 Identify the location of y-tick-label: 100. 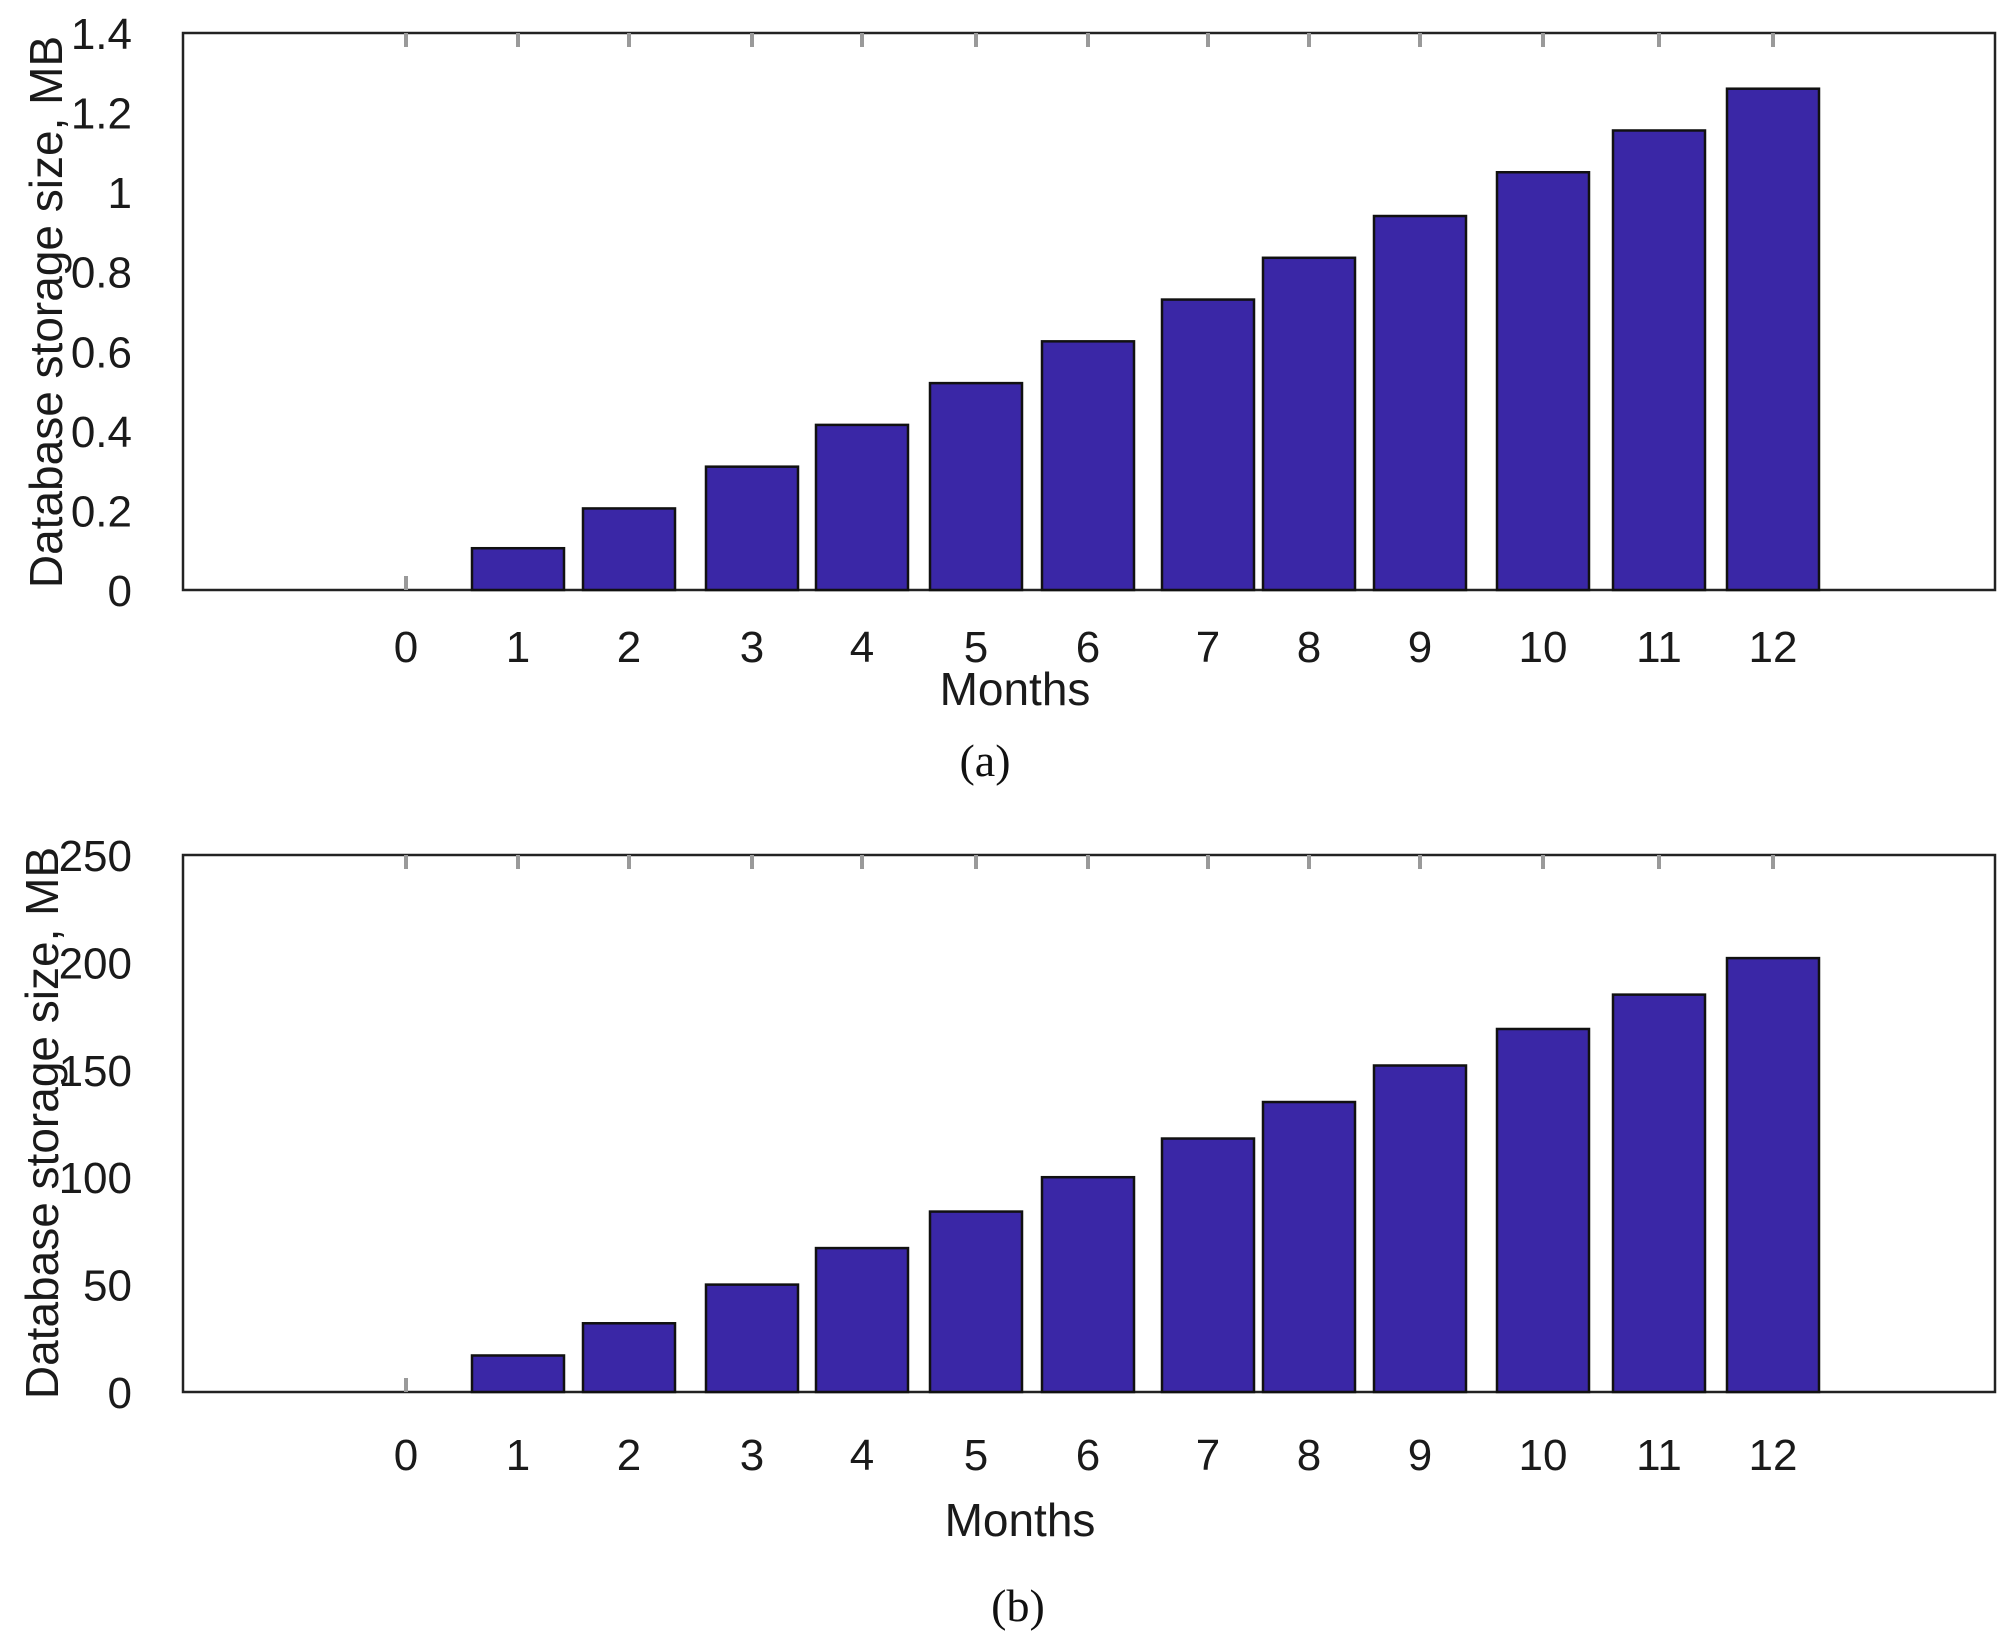
(95, 1178).